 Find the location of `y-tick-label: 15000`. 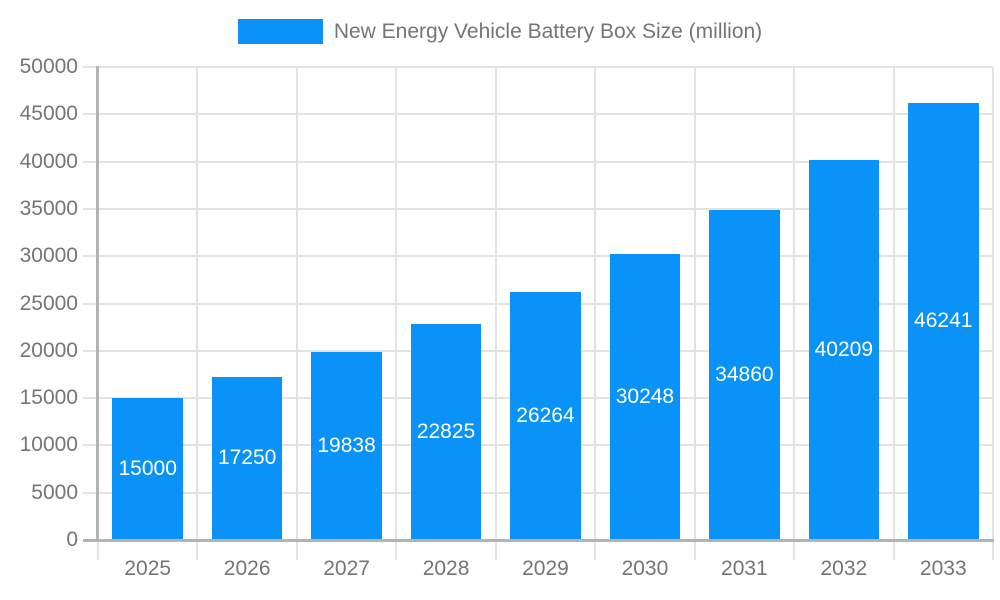

y-tick-label: 15000 is located at coordinates (48, 398).